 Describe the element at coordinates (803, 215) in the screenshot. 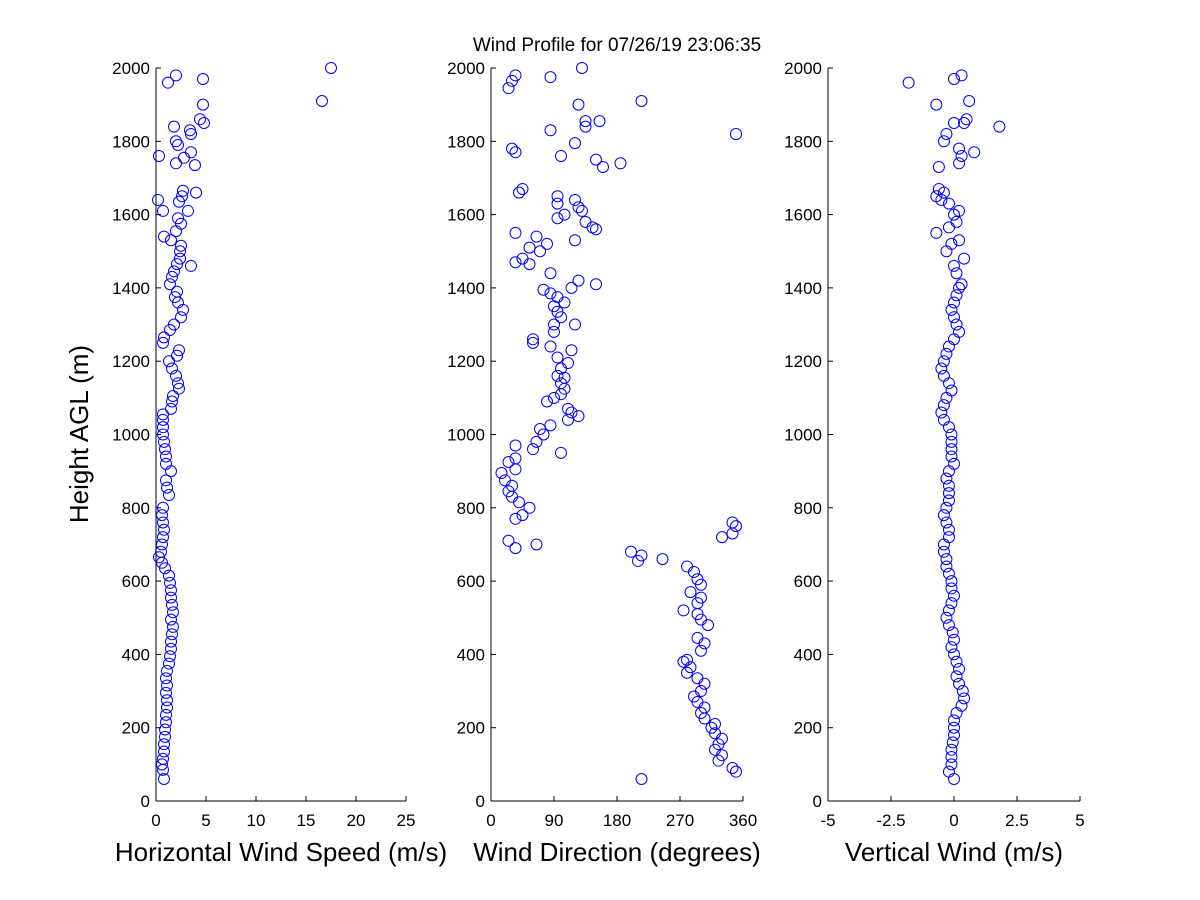

I see `y-tick-label: 1600` at that location.